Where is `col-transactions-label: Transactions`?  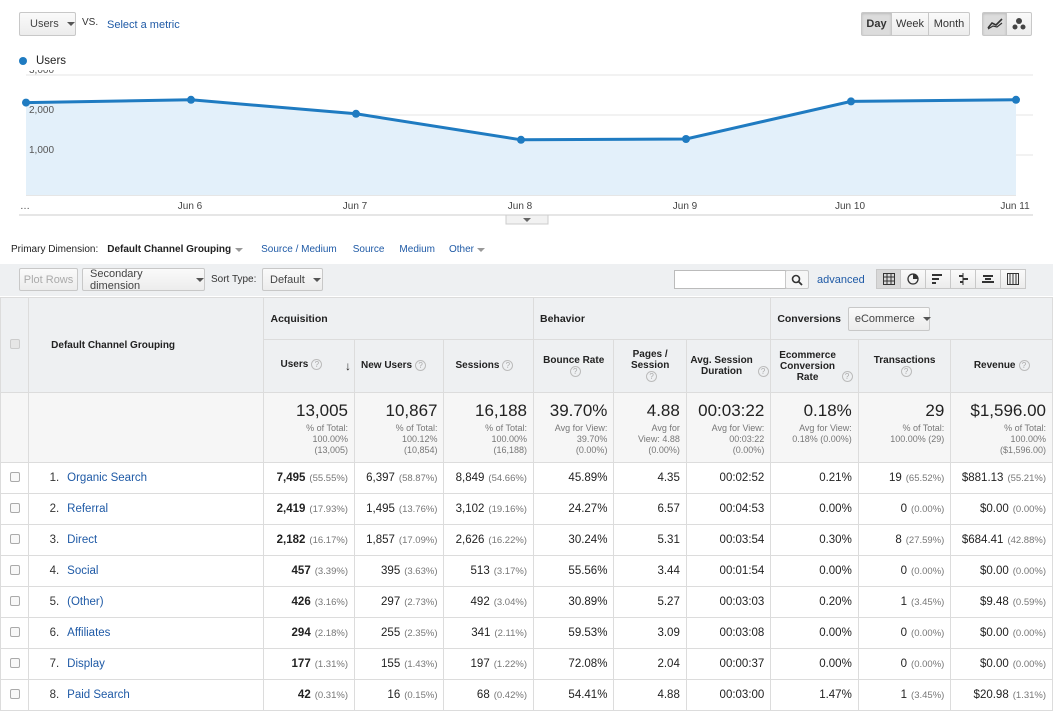
col-transactions-label: Transactions is located at coordinates (904, 360).